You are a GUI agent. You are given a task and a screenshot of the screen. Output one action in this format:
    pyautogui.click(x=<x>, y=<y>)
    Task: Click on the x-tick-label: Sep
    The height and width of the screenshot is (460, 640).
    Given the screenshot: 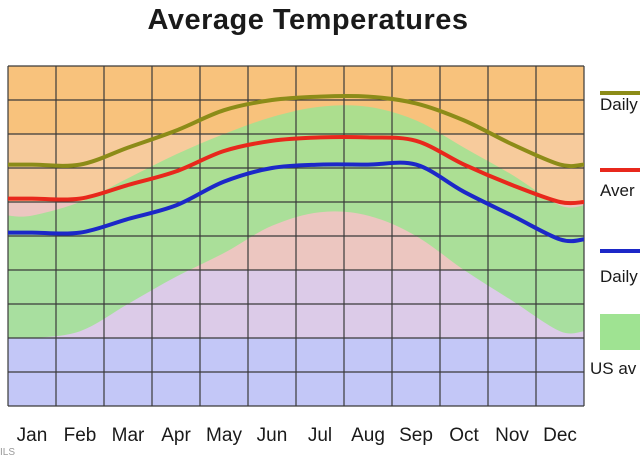 What is the action you would take?
    pyautogui.click(x=416, y=435)
    